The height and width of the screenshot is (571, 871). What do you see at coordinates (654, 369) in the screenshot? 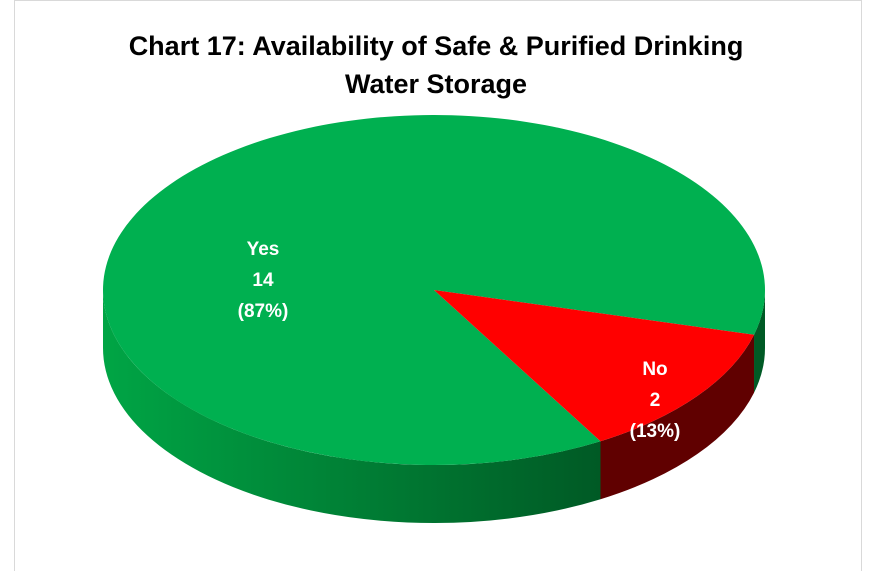
I see `data-label-name: No` at bounding box center [654, 369].